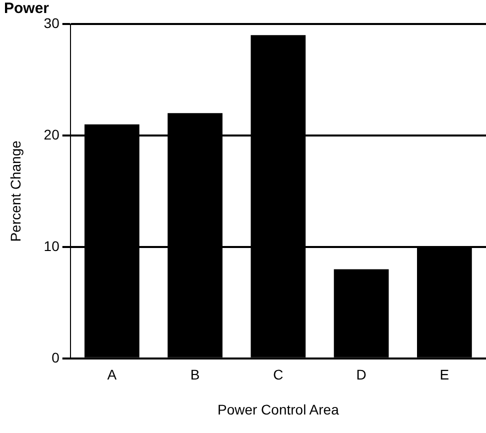  I want to click on x-tick-label: D, so click(361, 374).